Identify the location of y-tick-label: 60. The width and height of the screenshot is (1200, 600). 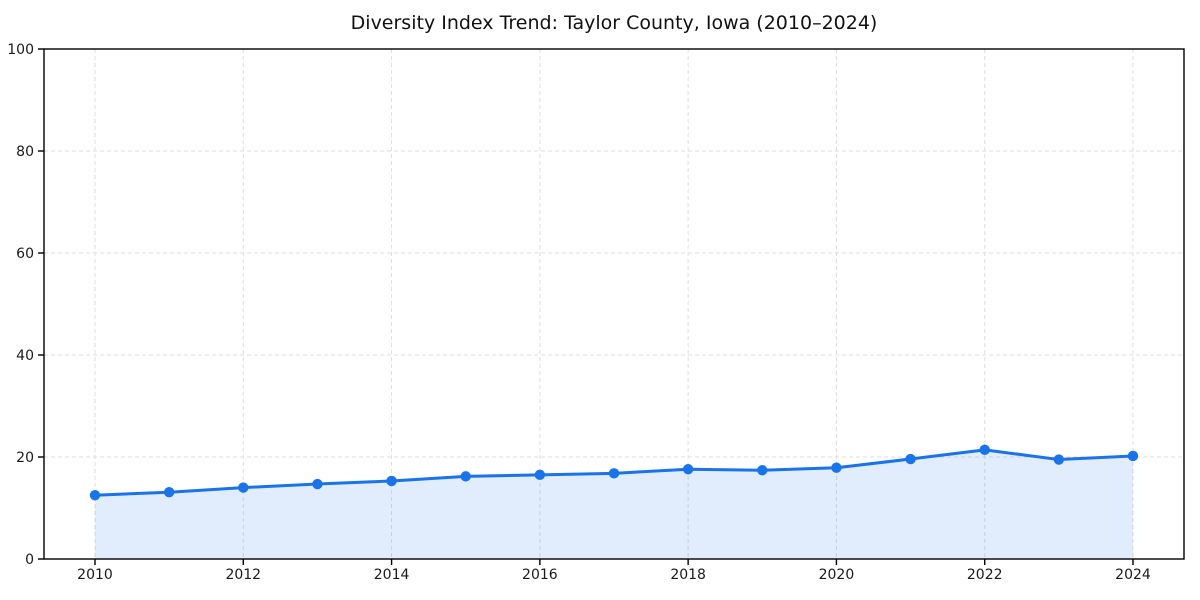
(25, 254).